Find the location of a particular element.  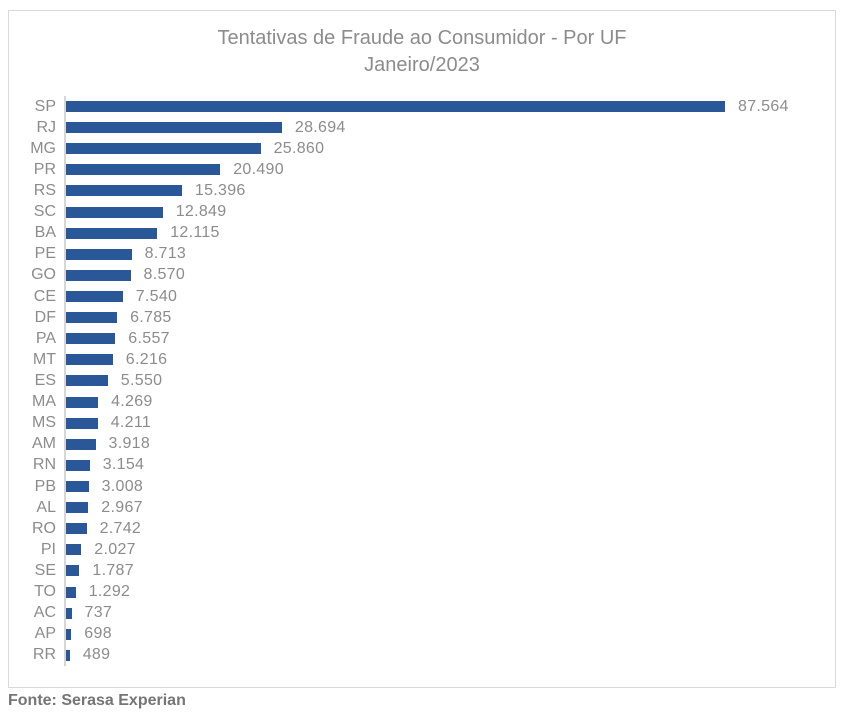

category-label: AC is located at coordinates (44, 613).